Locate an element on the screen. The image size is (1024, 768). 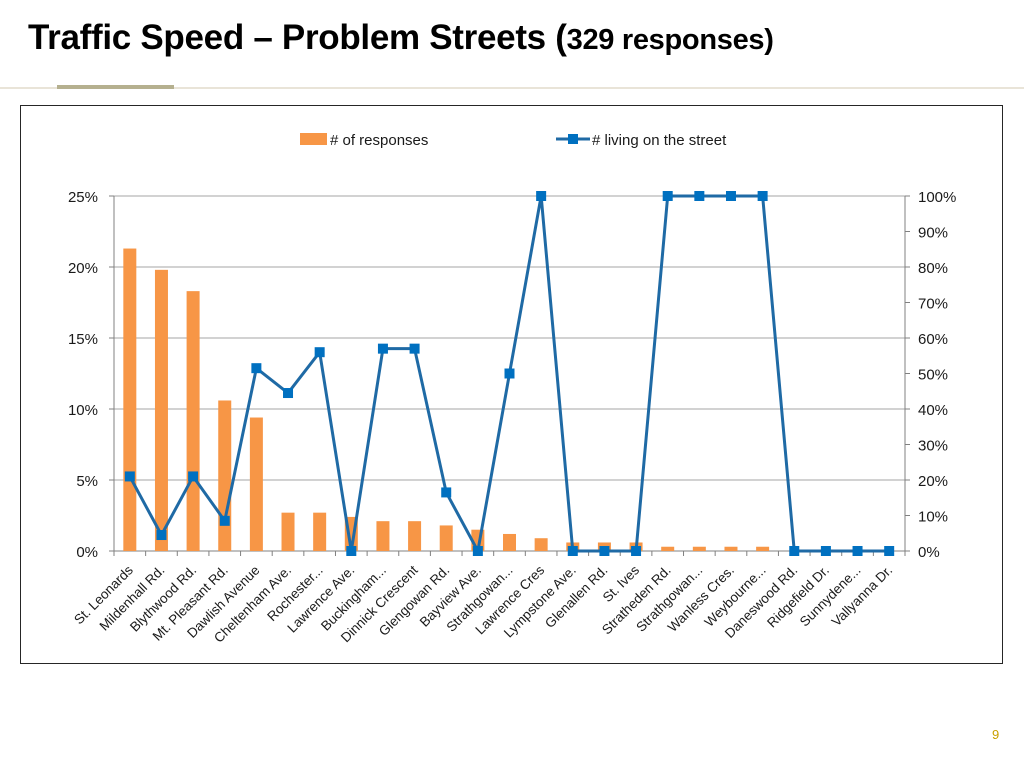
page-number: 9 is located at coordinates (996, 734).